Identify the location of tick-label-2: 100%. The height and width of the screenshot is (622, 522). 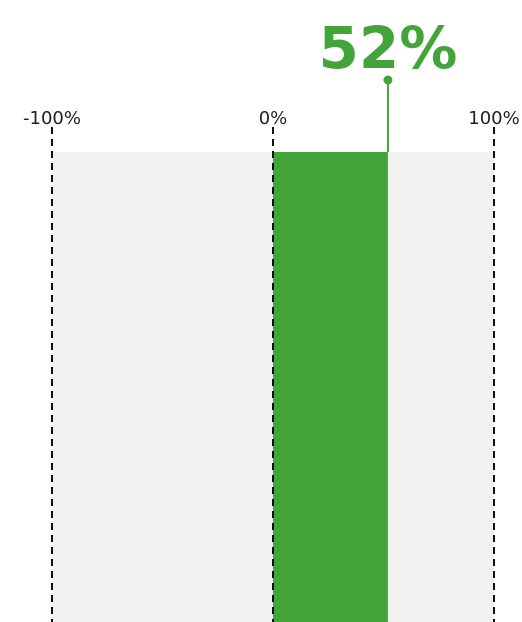
(493, 118).